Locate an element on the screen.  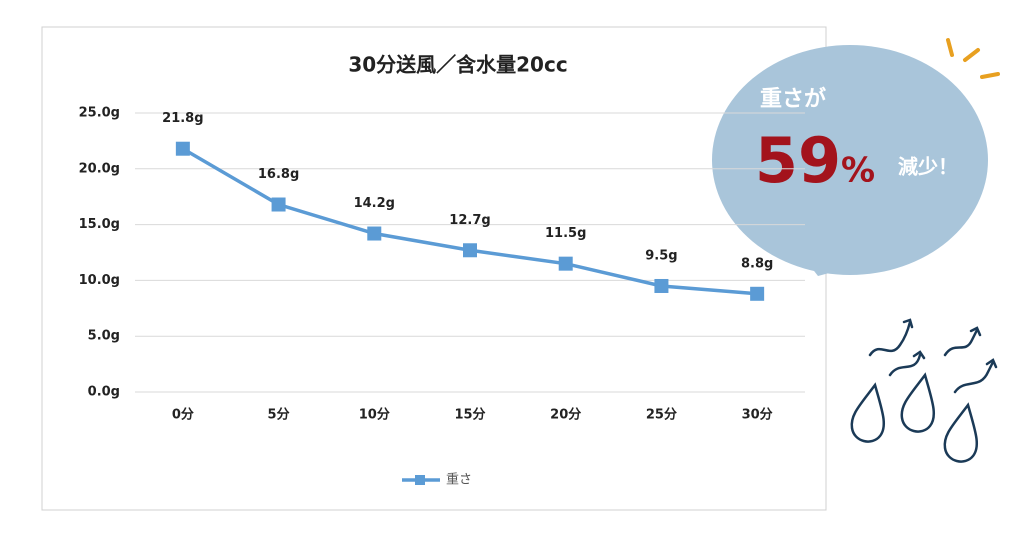
data-label: 21.8g is located at coordinates (182, 118).